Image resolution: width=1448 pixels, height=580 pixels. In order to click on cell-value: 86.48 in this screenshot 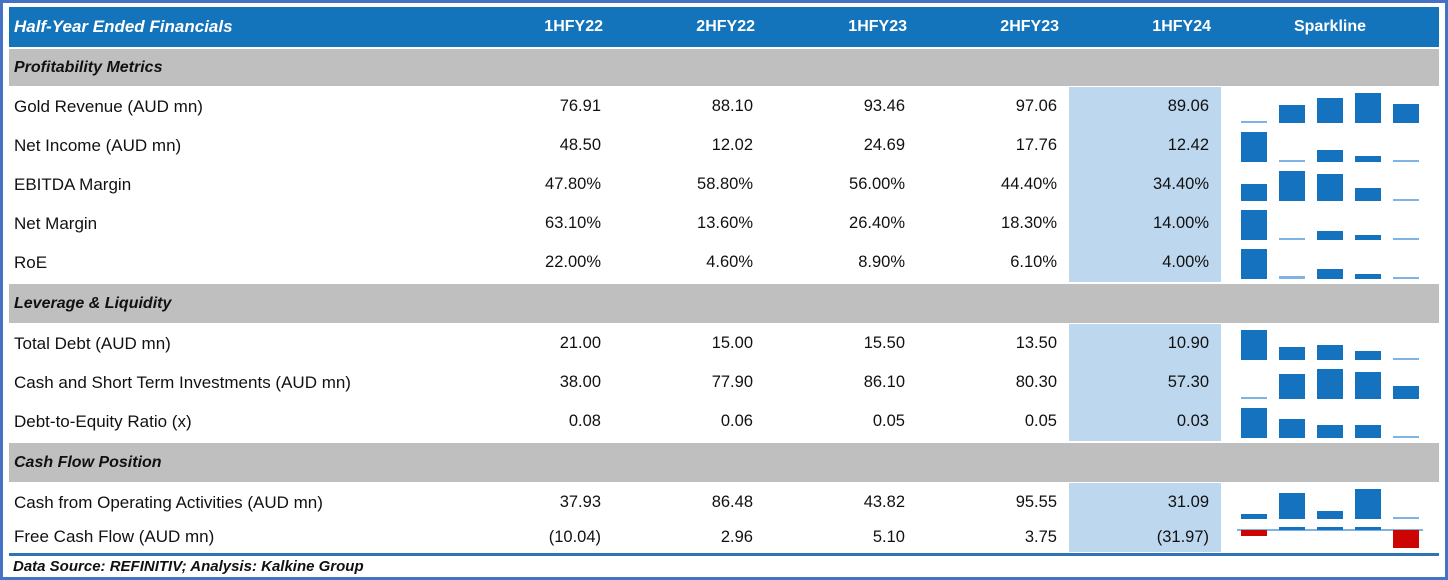, I will do `click(732, 502)`.